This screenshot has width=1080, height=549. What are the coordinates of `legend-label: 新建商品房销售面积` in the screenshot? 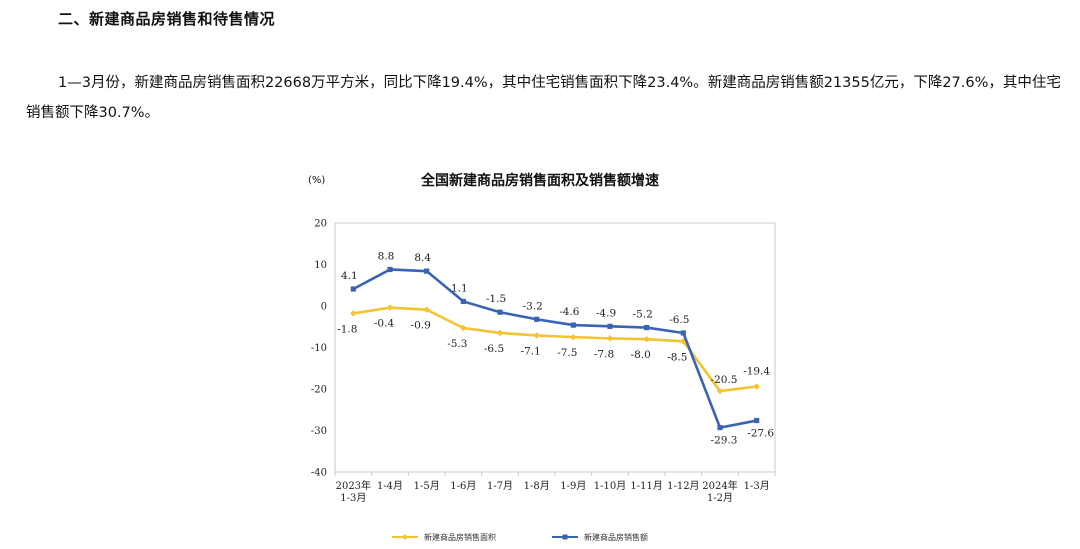 It's located at (460, 537).